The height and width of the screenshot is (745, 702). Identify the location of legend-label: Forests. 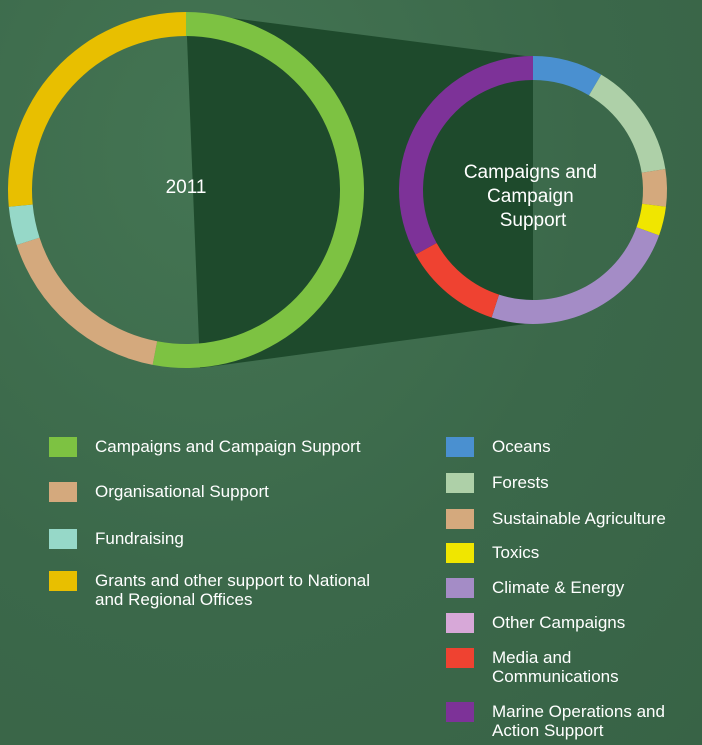
(520, 482).